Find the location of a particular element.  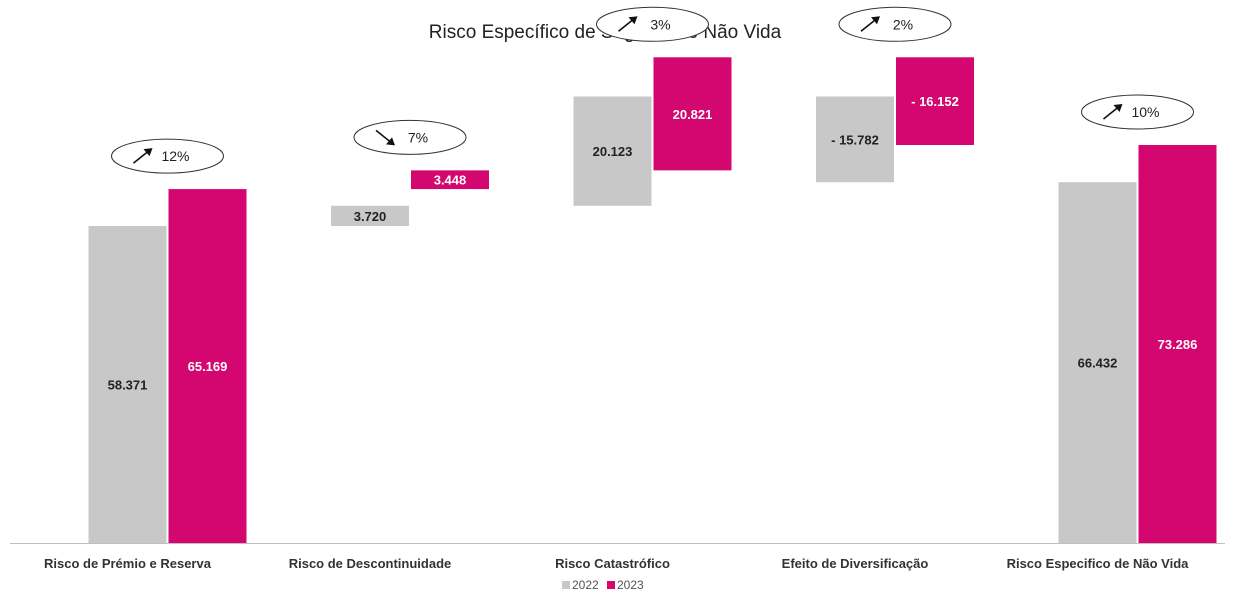

arrow-down-right-icon is located at coordinates (385, 137).